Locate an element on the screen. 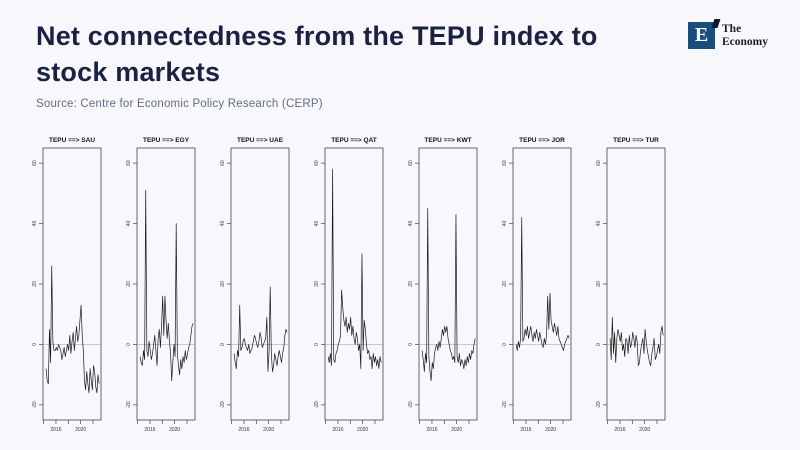 This screenshot has height=450, width=800. logo-wordmark: The Economy is located at coordinates (745, 35).